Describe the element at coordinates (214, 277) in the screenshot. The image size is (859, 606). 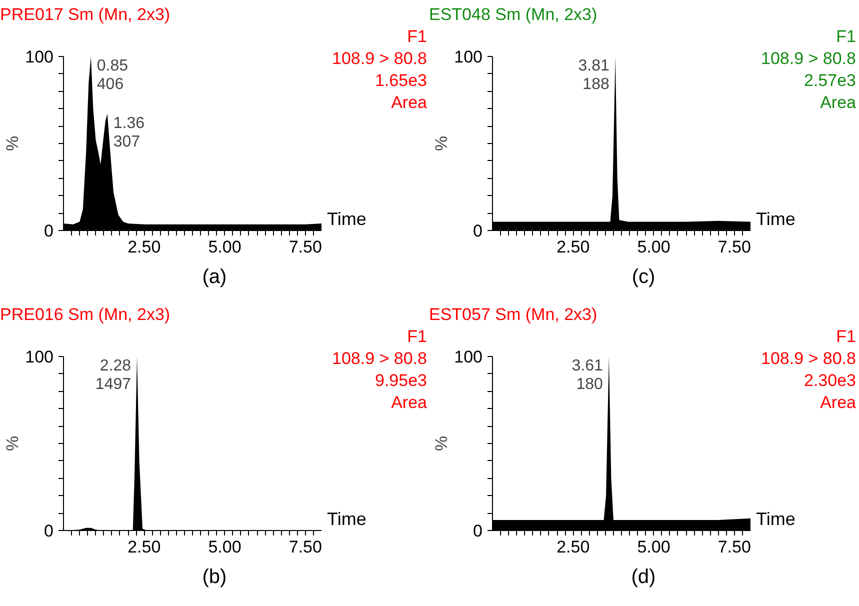
I see `text: (a)` at that location.